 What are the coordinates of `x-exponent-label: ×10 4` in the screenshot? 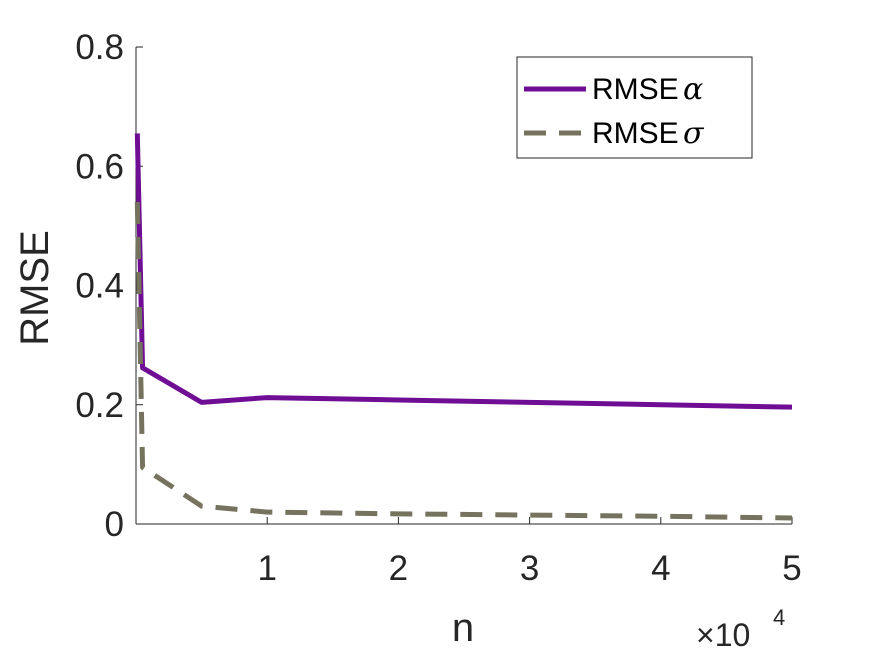 It's located at (740, 629).